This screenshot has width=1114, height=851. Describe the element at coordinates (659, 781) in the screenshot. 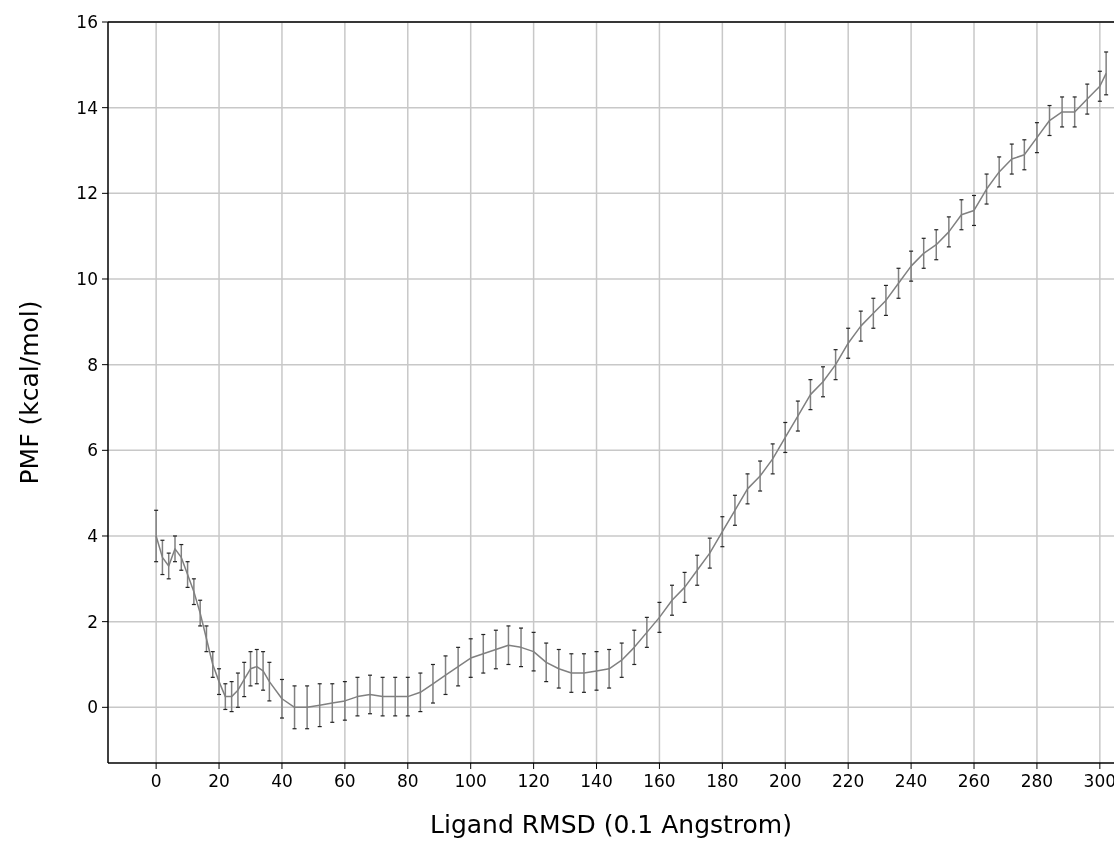

I see `x-tick-label: 160` at that location.